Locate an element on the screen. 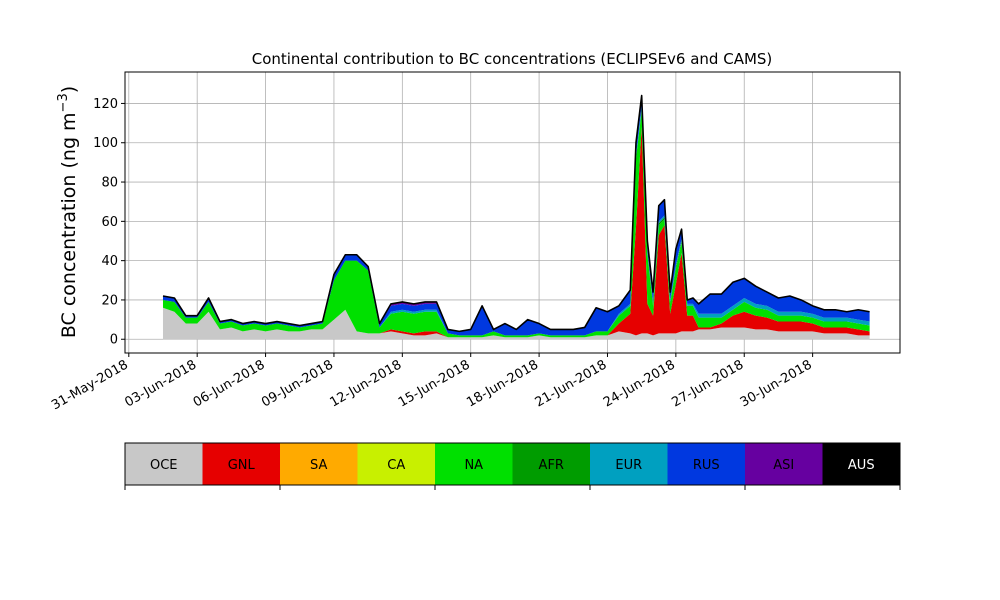  legend-swatch-aus is located at coordinates (861, 464).